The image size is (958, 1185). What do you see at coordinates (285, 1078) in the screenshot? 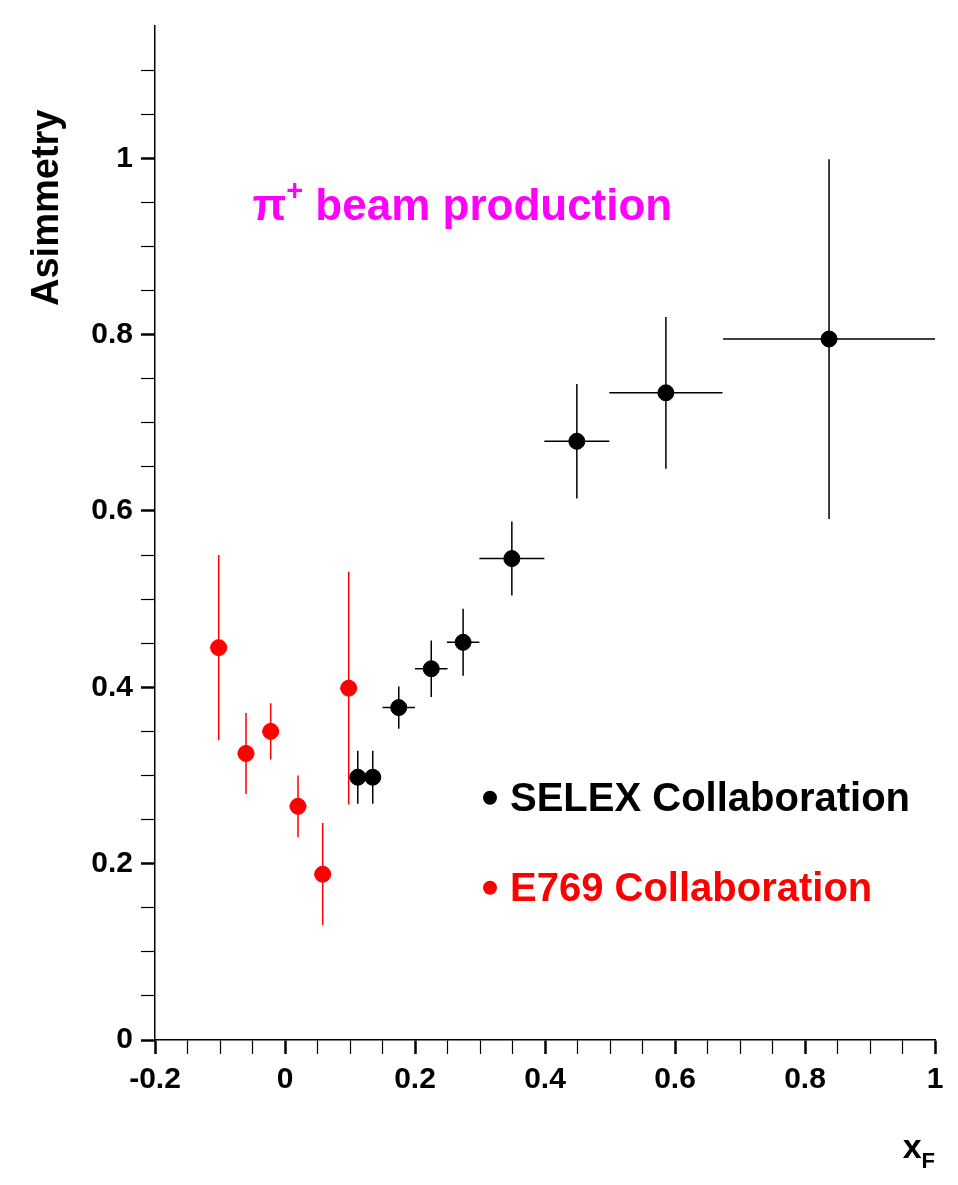
I see `x-tick-label: 0` at bounding box center [285, 1078].